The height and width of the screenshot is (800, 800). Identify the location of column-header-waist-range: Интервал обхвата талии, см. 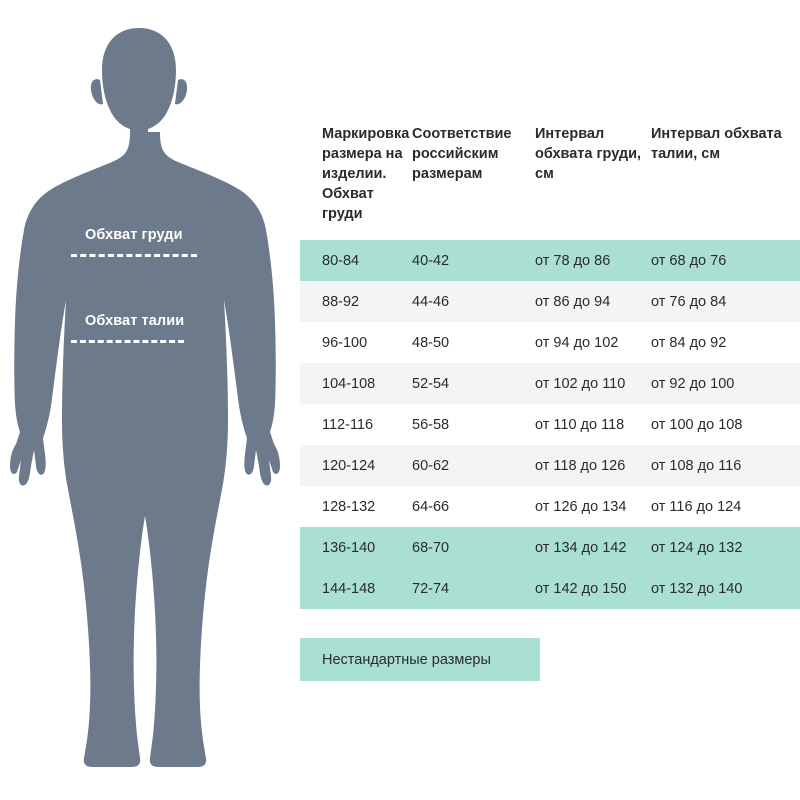
(716, 144).